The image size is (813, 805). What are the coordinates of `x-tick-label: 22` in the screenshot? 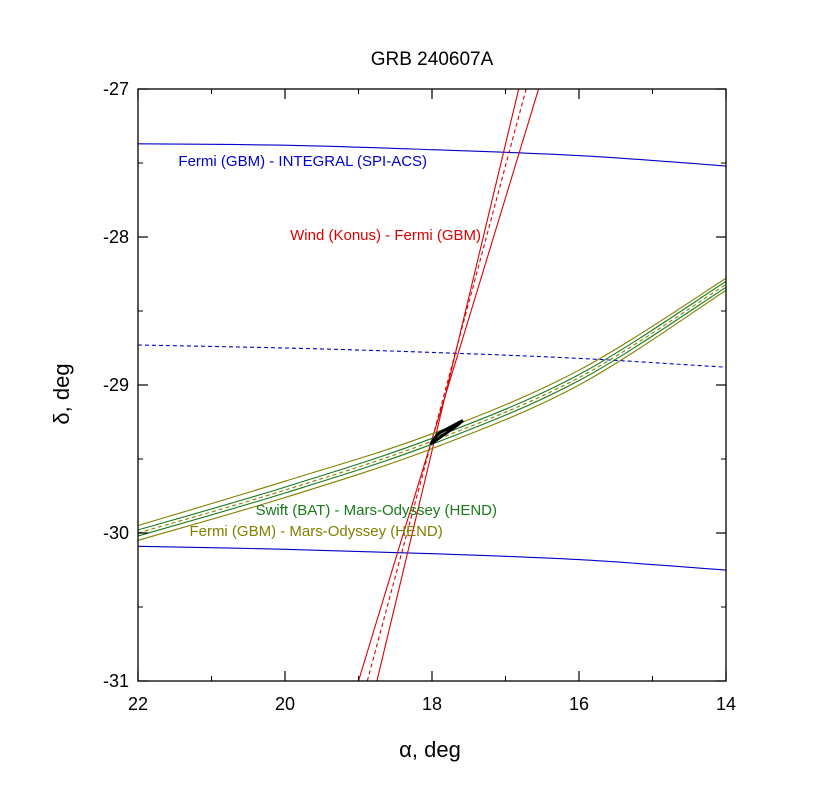 It's located at (138, 704).